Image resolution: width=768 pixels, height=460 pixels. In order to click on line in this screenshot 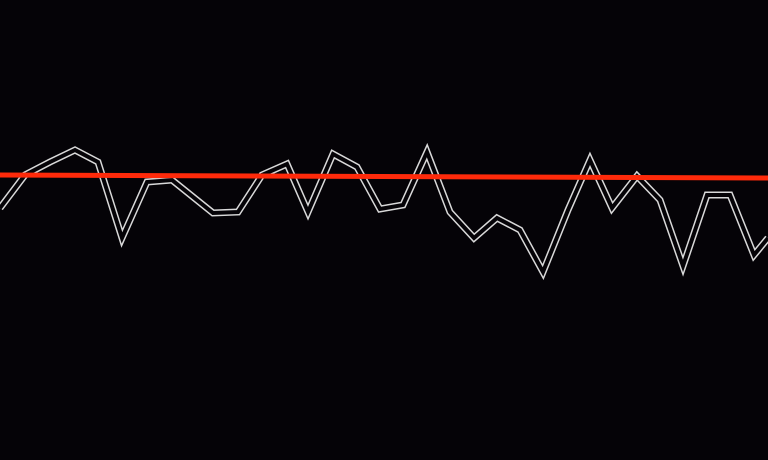, I will do `click(384, 176)`.